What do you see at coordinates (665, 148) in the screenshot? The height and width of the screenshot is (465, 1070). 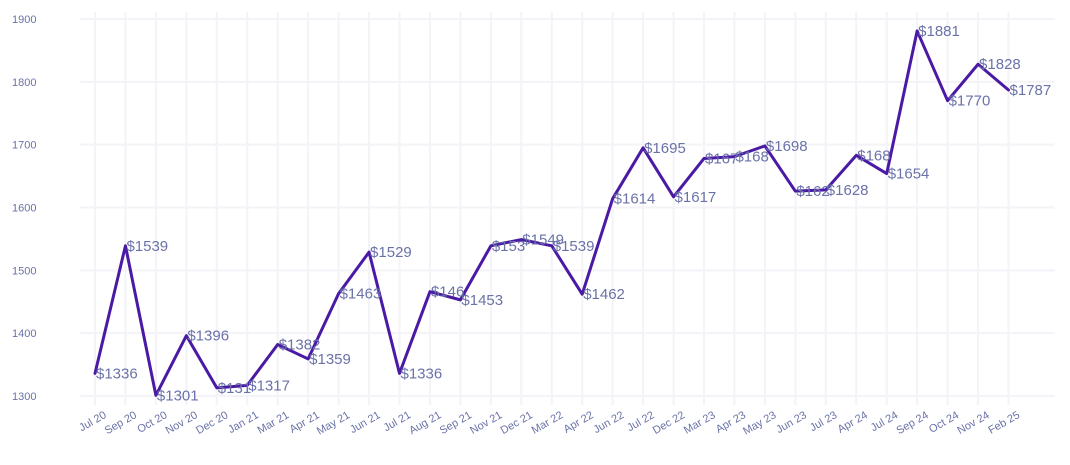 I see `data-label: $1695` at bounding box center [665, 148].